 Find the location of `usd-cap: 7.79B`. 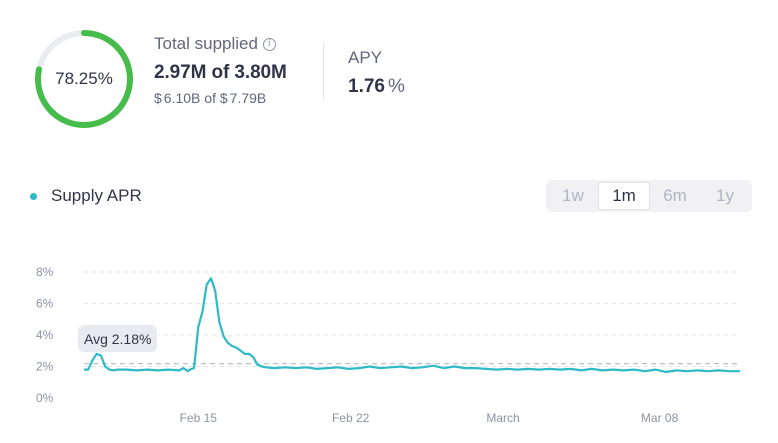

usd-cap: 7.79B is located at coordinates (248, 98).